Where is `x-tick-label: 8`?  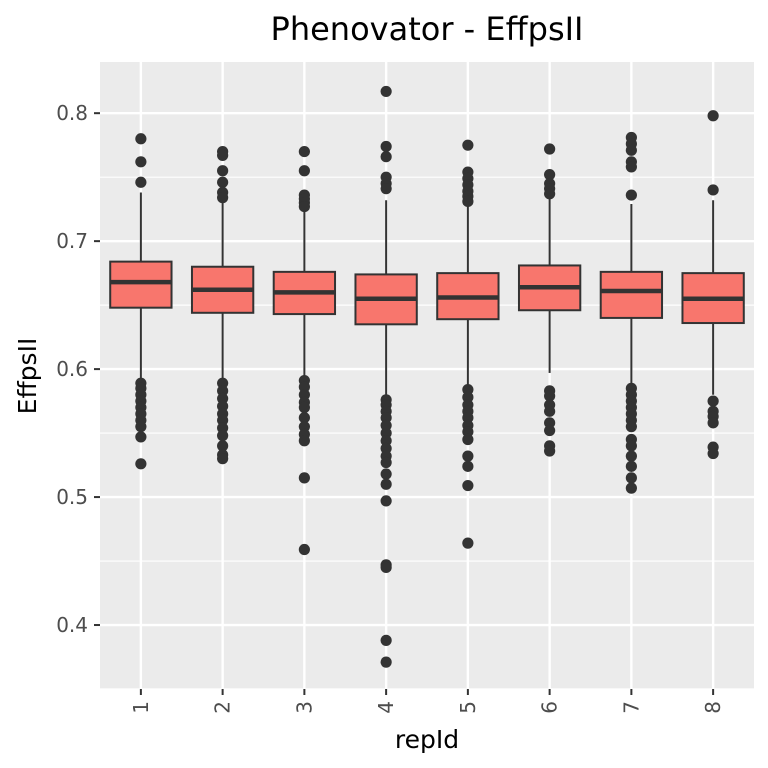 x-tick-label: 8 is located at coordinates (713, 707).